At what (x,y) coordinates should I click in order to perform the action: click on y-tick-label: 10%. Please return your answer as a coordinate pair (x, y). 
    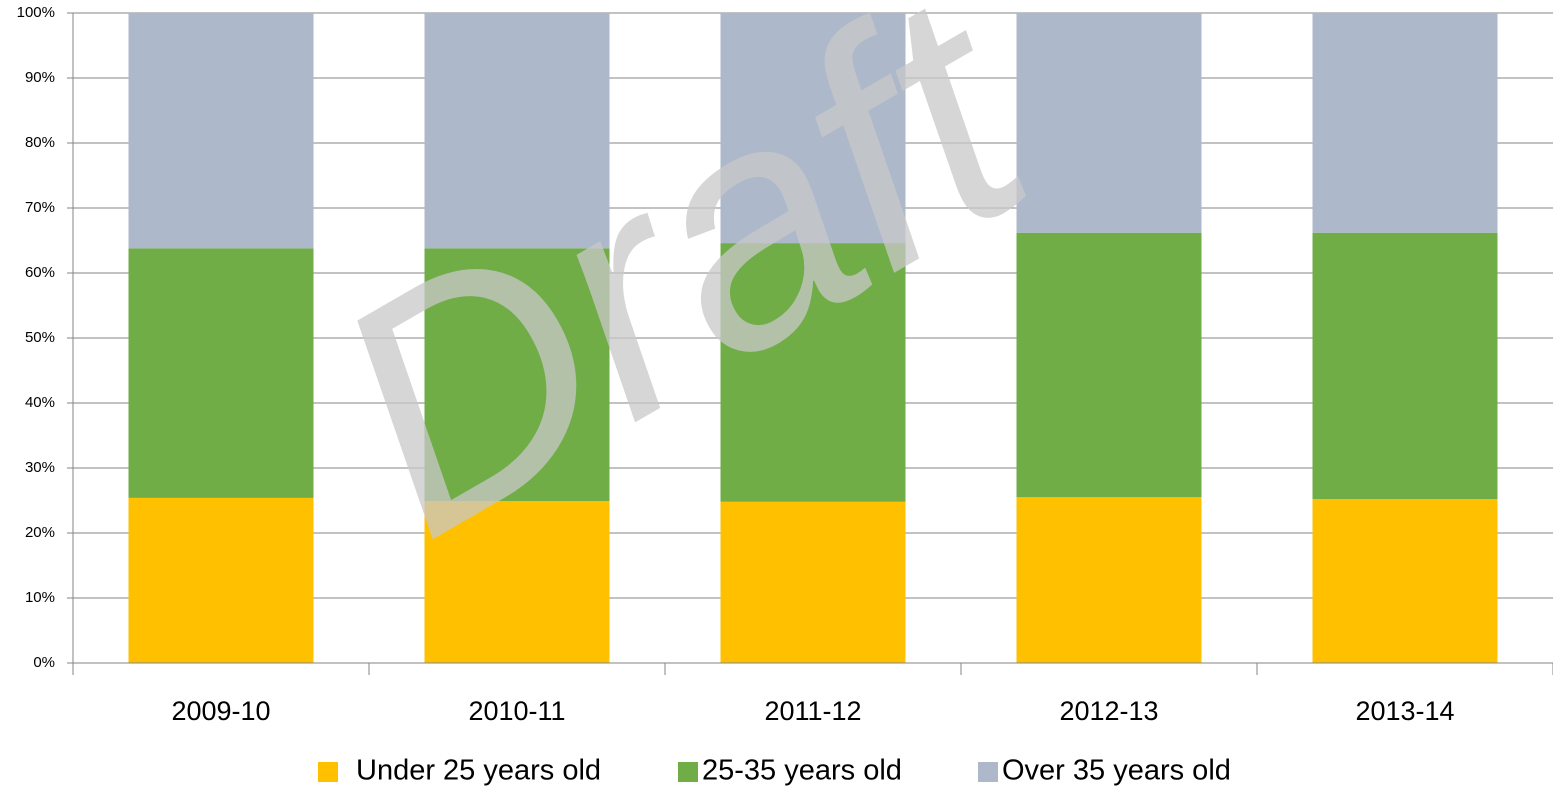
    Looking at the image, I should click on (40, 597).